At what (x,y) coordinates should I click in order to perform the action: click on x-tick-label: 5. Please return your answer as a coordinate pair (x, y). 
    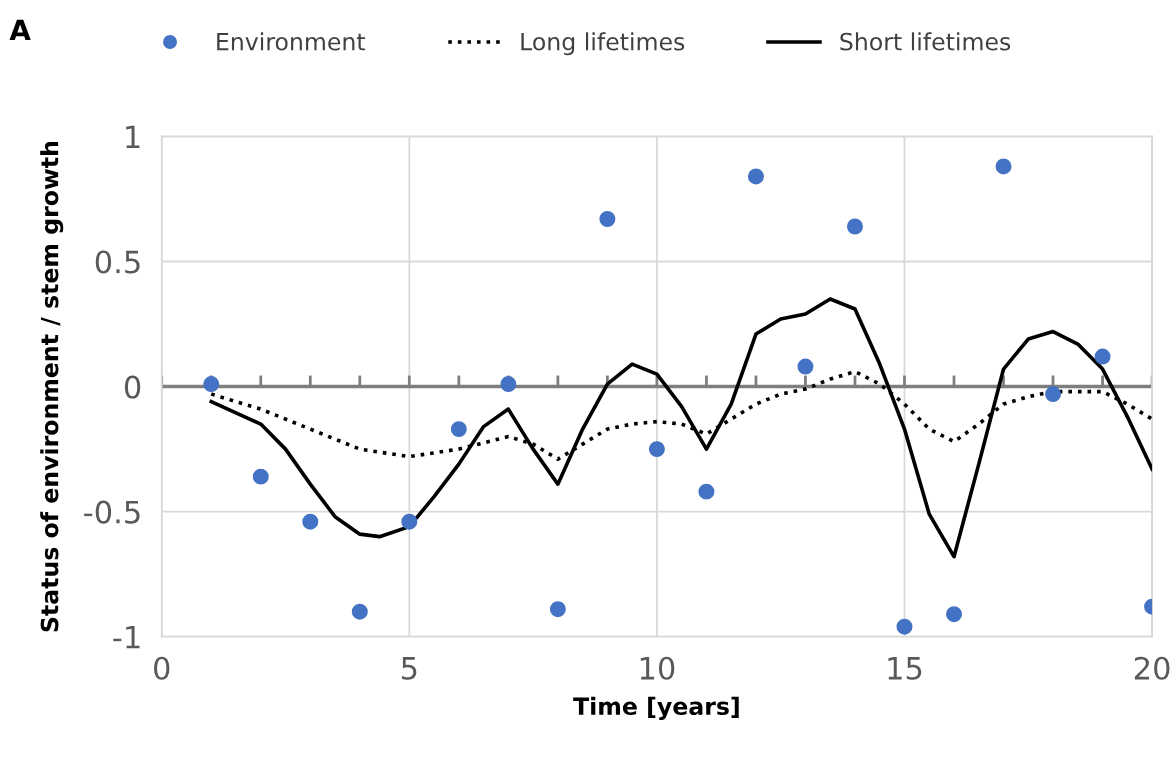
    Looking at the image, I should click on (409, 668).